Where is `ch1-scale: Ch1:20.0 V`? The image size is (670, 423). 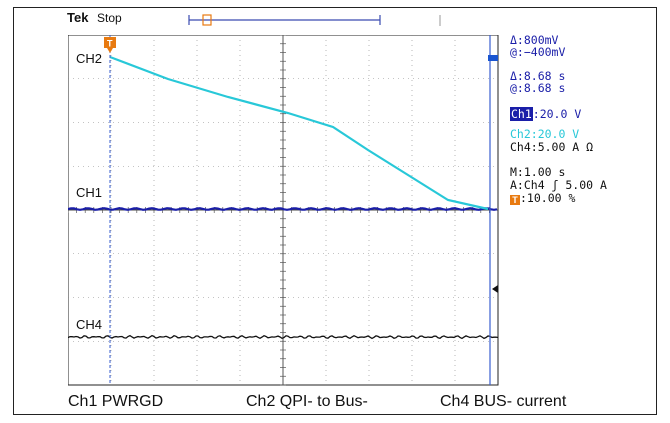
ch1-scale: Ch1:20.0 V is located at coordinates (546, 114).